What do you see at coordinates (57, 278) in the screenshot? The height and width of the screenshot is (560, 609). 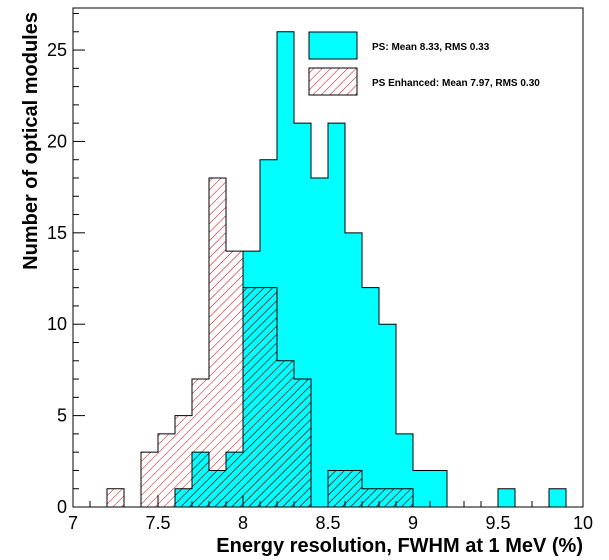 I see `y-axis-tick-labels: 0 5 10 15 20 25` at bounding box center [57, 278].